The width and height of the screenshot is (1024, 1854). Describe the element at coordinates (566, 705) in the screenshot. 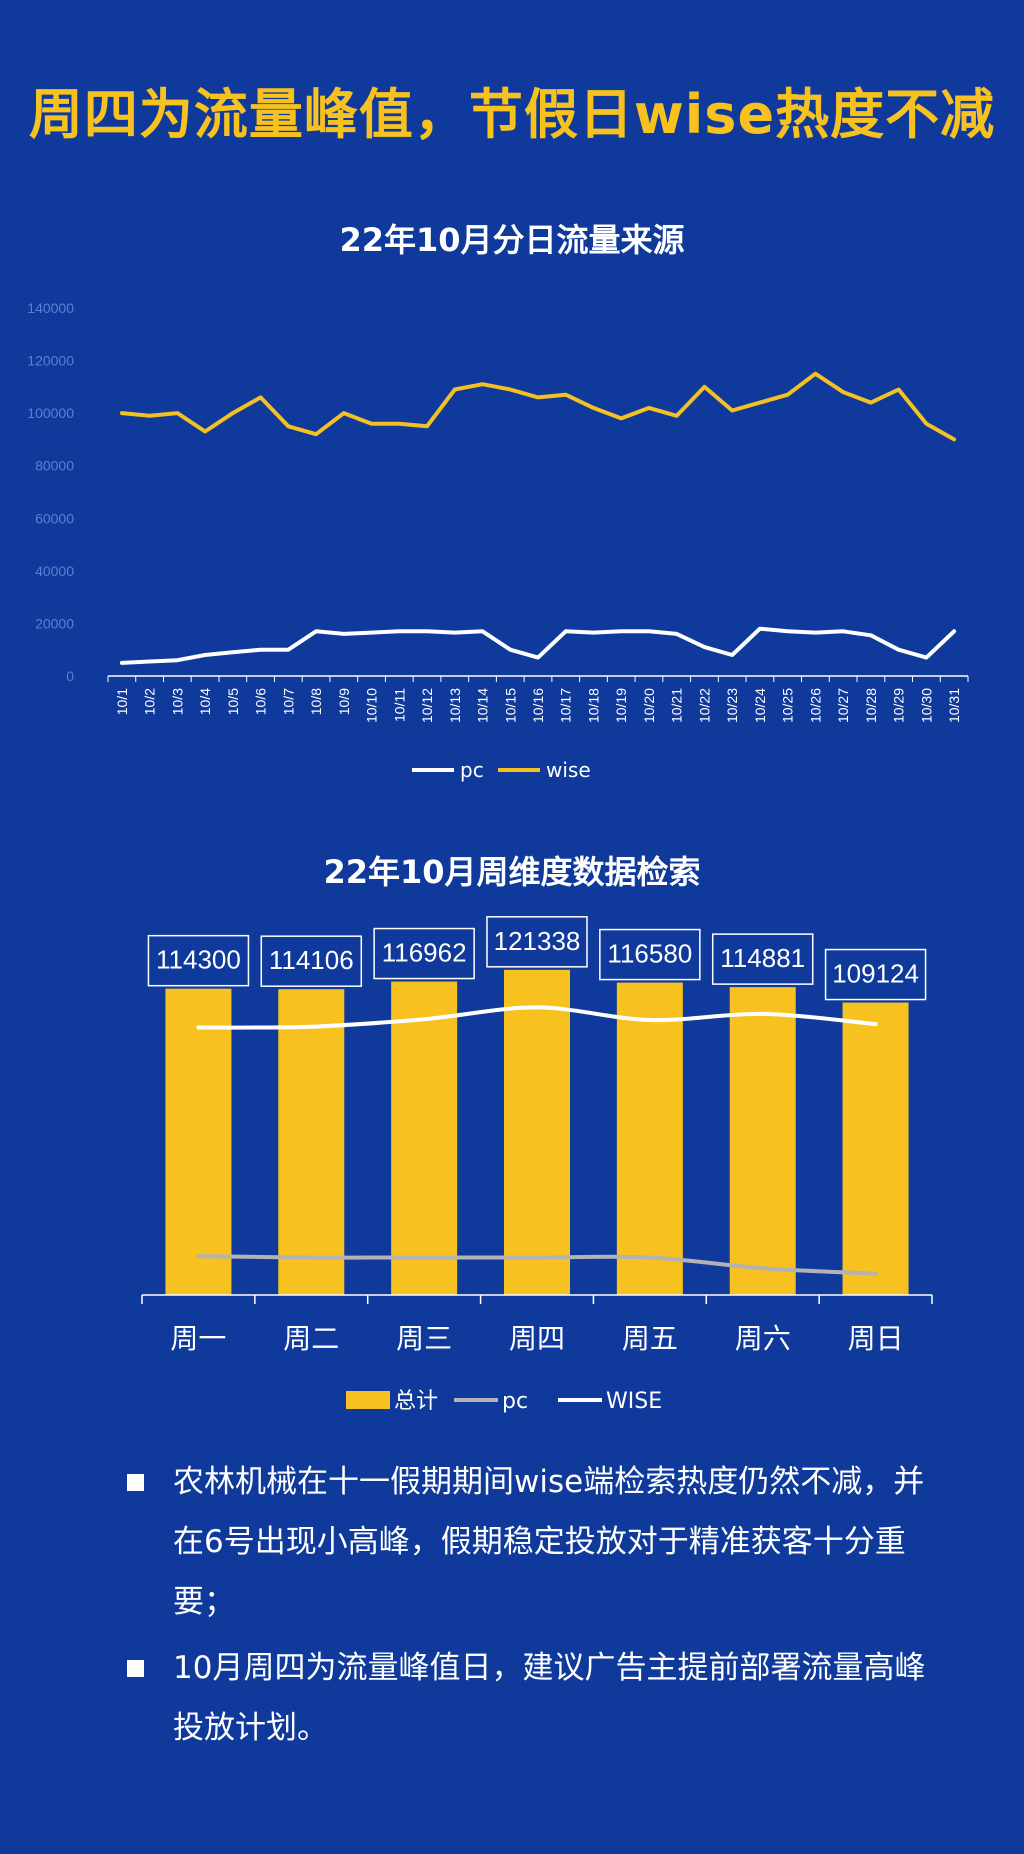

I see `x-tick-label: 10/17` at that location.